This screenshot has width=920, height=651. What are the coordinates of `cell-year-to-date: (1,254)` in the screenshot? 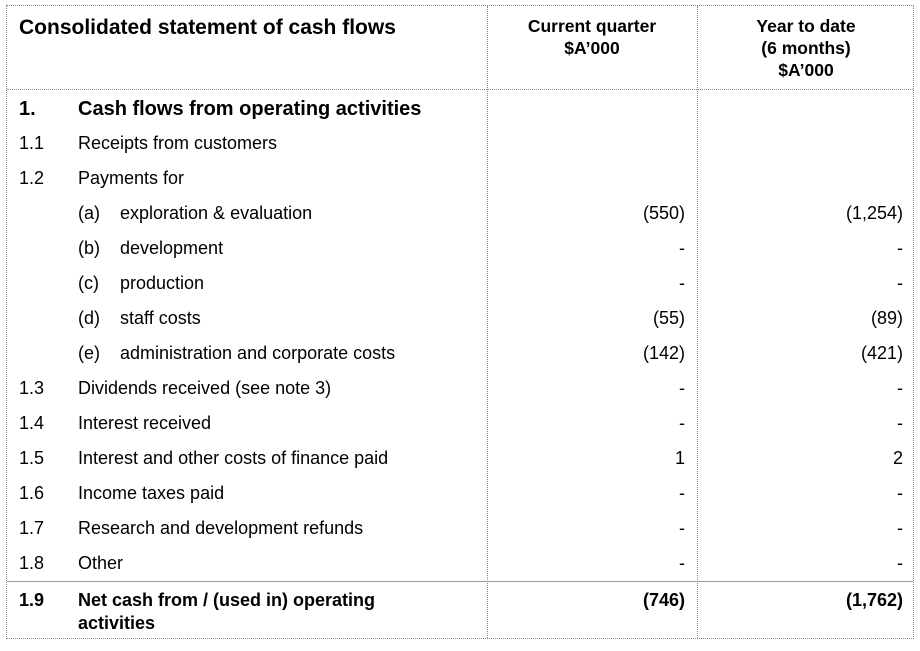 It's located at (874, 213).